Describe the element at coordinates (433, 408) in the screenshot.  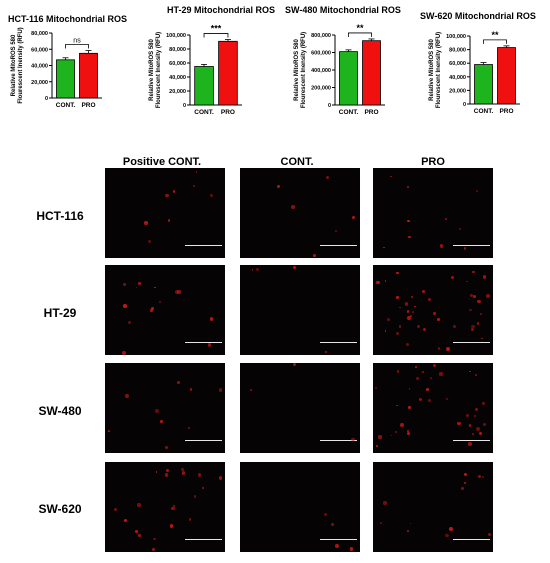
I see `micrograph-sw480-pro` at that location.